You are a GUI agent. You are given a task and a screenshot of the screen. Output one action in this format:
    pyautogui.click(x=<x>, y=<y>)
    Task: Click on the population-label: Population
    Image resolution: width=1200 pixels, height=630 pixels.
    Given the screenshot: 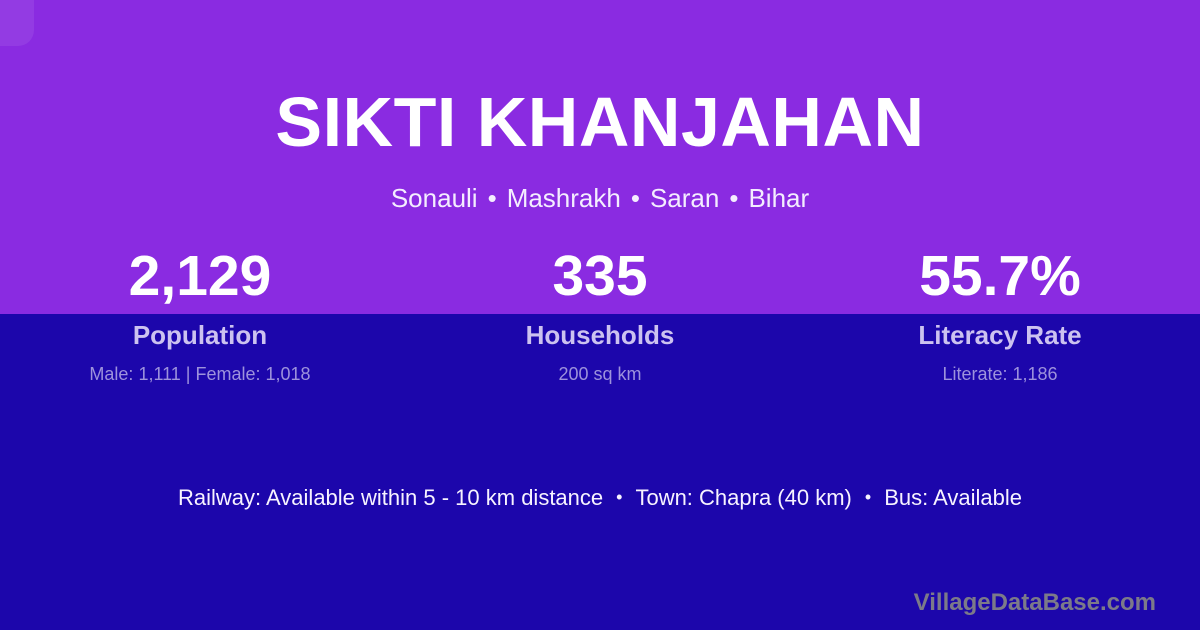 What is the action you would take?
    pyautogui.click(x=200, y=335)
    